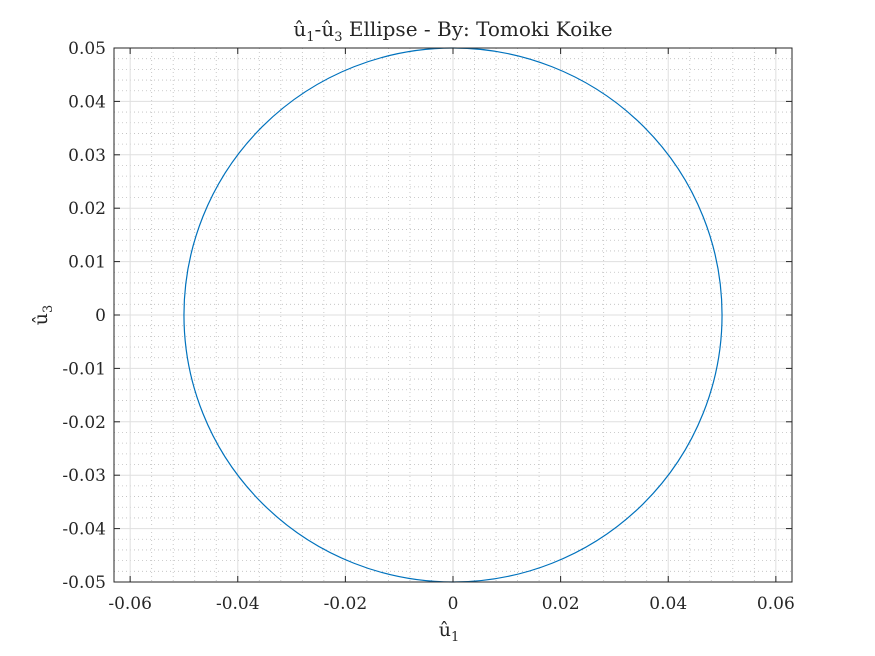 This screenshot has width=875, height=656. I want to click on title-var-1: û, so click(299, 29).